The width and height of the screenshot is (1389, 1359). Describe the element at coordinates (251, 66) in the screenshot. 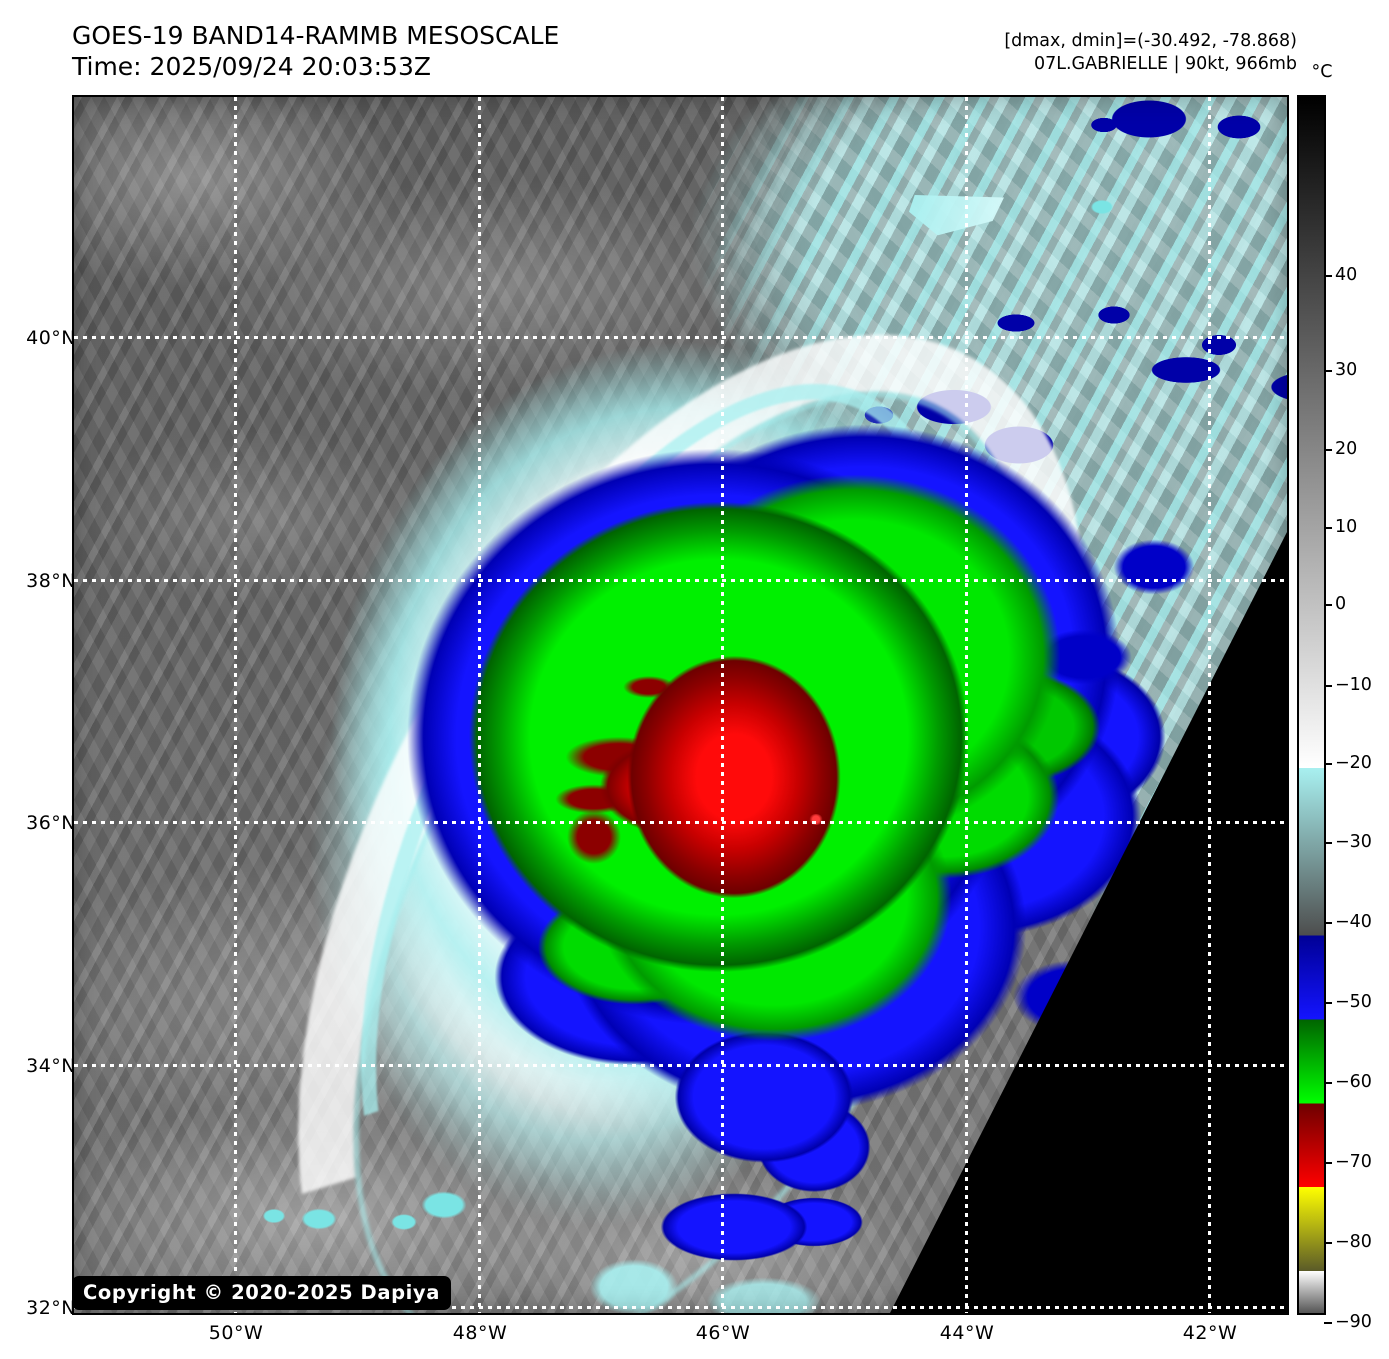

I see `timestamp-label: Time: 2025/09/24 20:03:53Z` at that location.